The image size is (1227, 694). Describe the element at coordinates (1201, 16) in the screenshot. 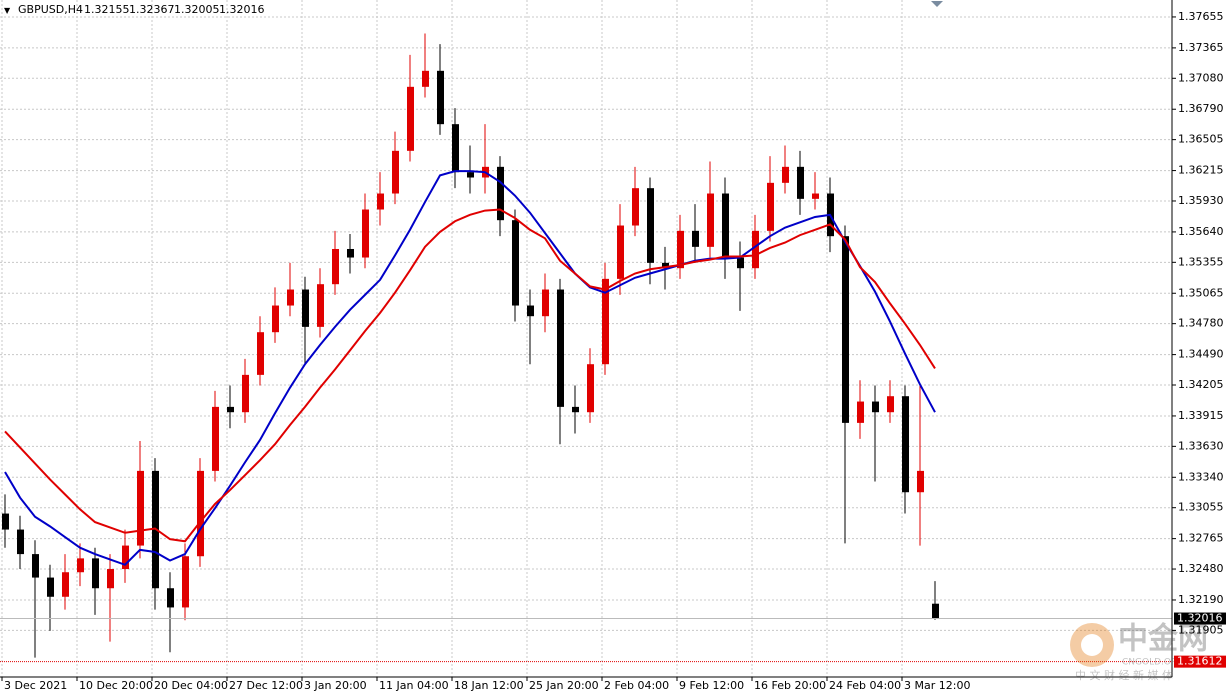

I see `y-tick-label: 1.37655` at that location.